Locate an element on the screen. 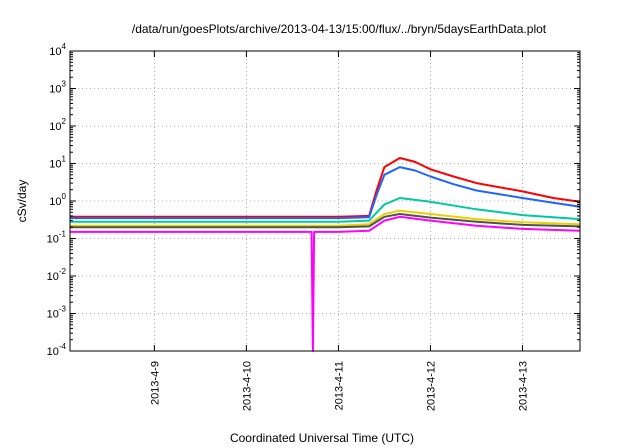  x-tick-label: 2013-4-11 is located at coordinates (339, 385).